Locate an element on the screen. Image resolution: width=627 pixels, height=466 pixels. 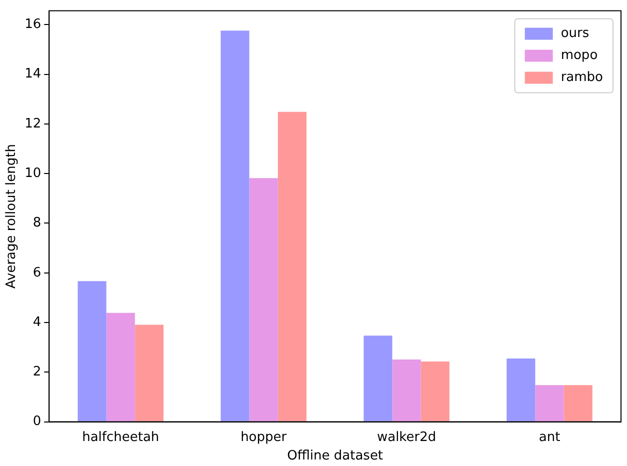
y-tick-label: 6 is located at coordinates (37, 272).